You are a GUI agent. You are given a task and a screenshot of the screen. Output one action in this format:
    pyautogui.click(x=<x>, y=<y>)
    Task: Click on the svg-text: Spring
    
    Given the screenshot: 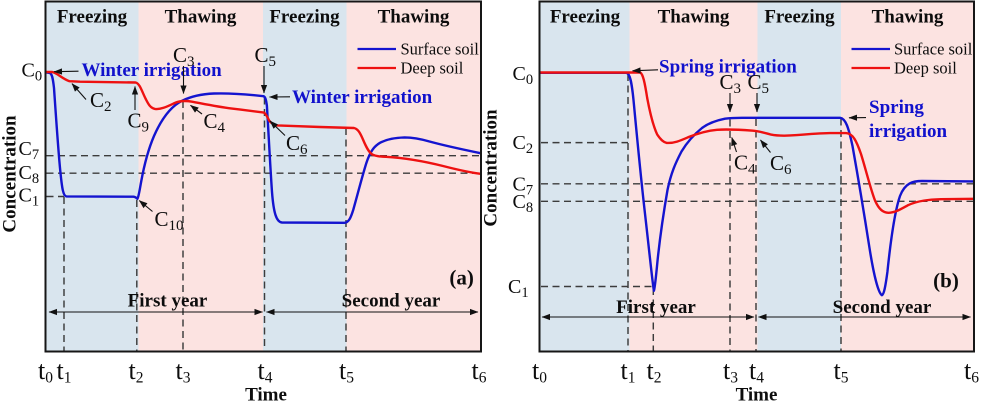 What is the action you would take?
    pyautogui.click(x=896, y=107)
    